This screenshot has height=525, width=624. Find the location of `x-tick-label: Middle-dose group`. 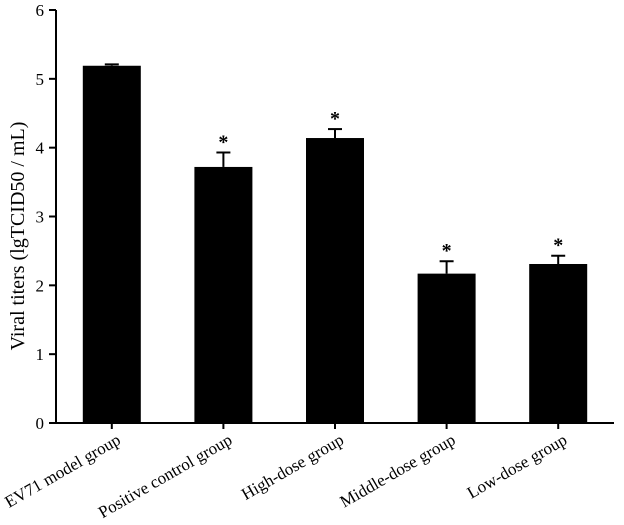

x-tick-label: Middle-dose group is located at coordinates (398, 470).